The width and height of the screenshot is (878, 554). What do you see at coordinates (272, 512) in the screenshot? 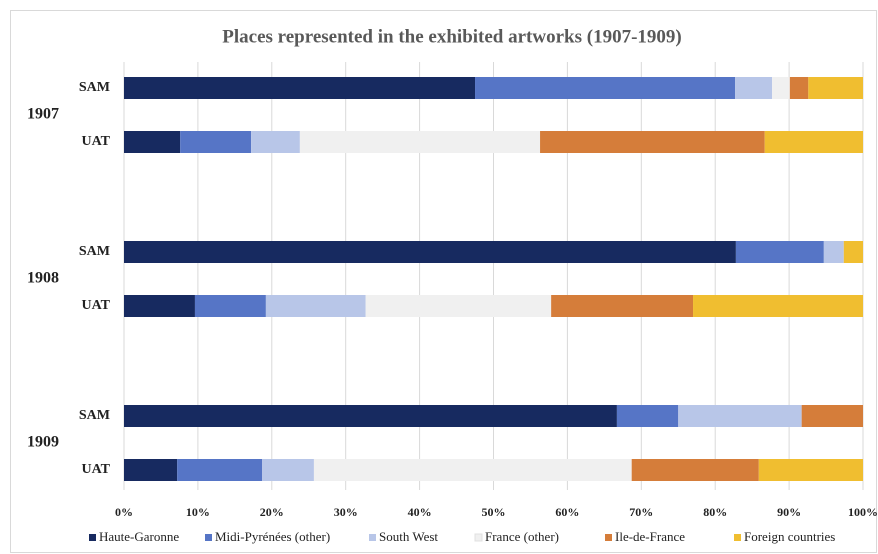
I see `x-tick-label: 20%` at bounding box center [272, 512].